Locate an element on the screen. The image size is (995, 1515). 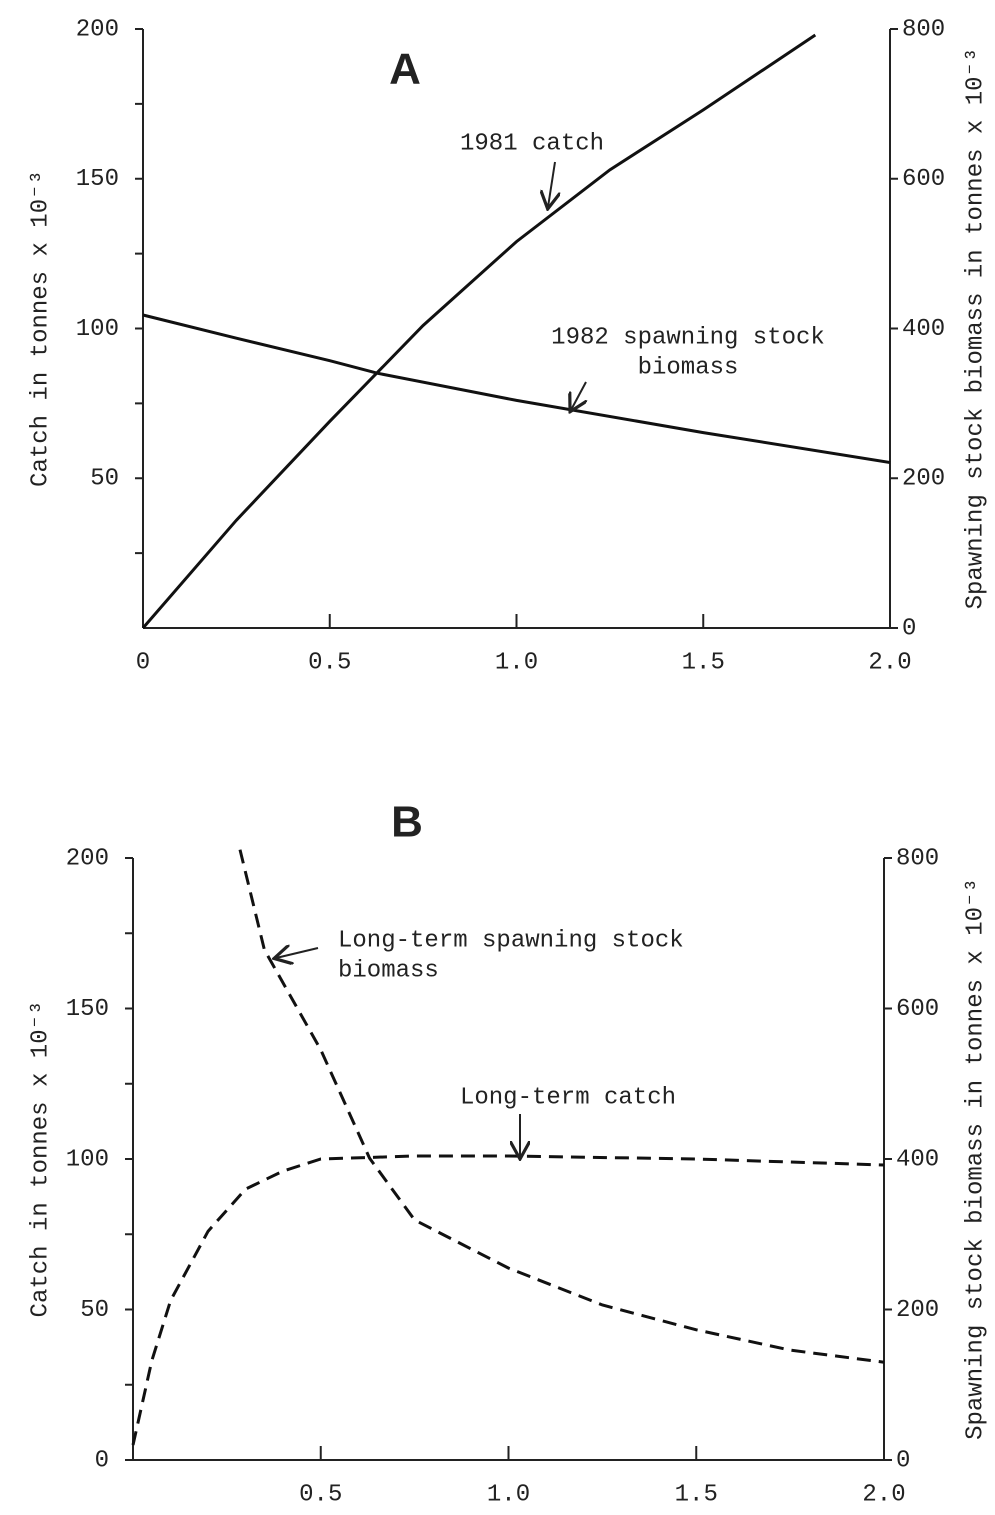
panel-title: B is located at coordinates (407, 822).